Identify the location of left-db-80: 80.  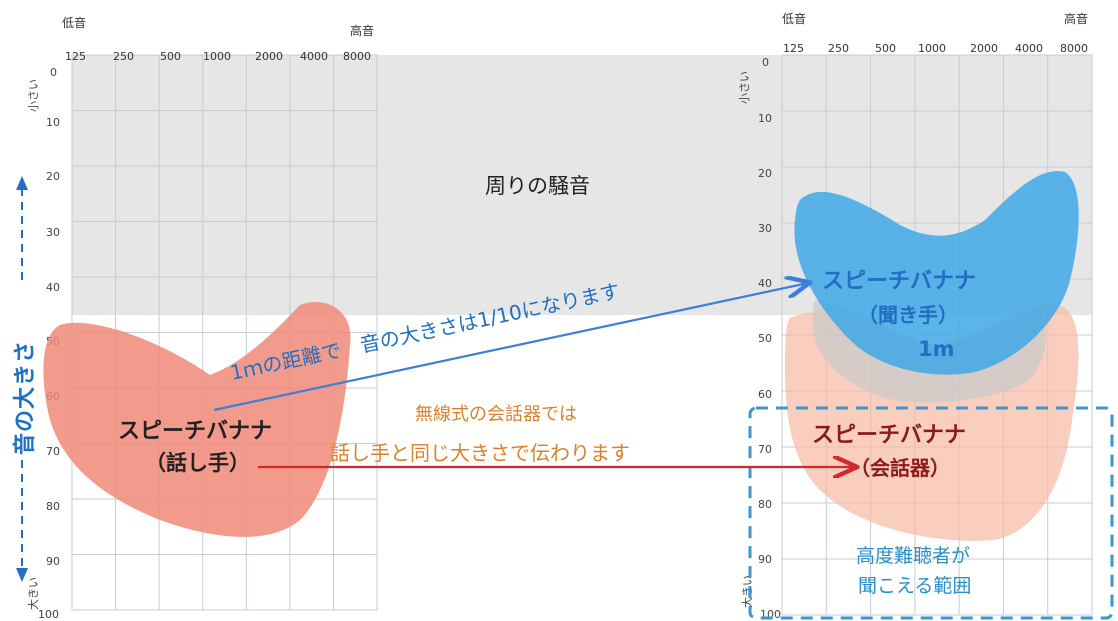
(53, 506).